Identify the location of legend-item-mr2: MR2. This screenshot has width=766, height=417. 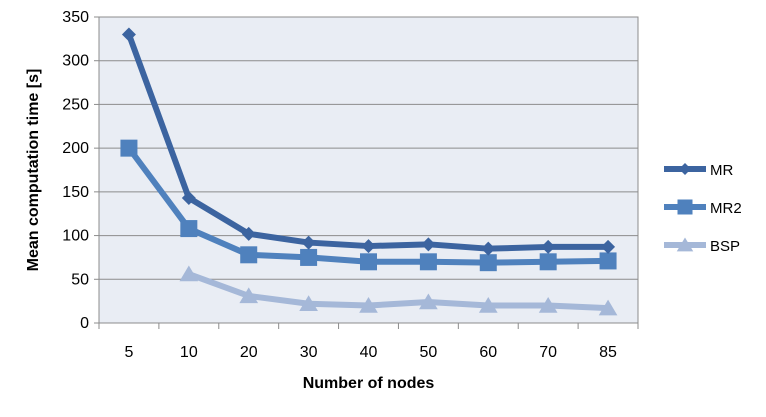
(703, 208).